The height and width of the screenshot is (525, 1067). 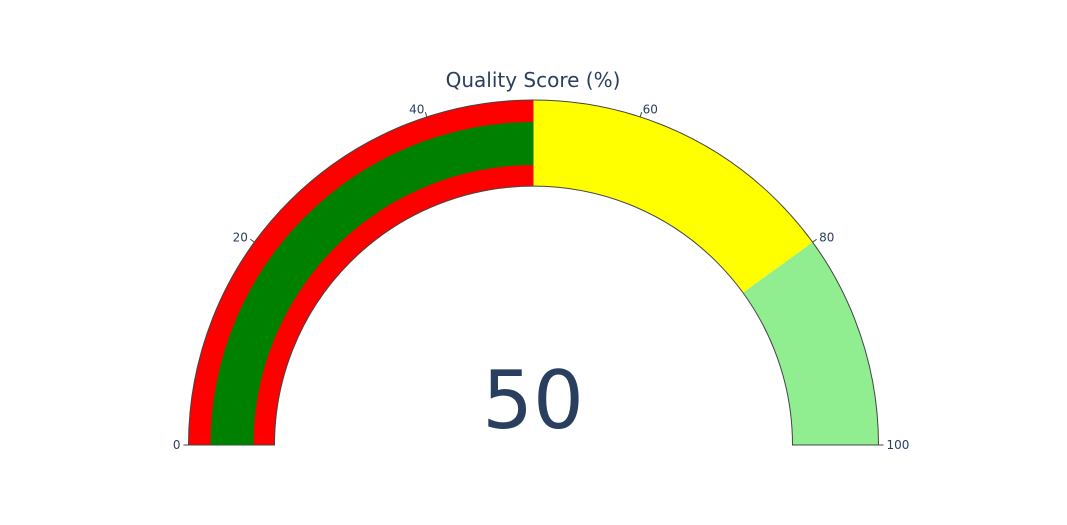 What do you see at coordinates (650, 109) in the screenshot?
I see `gauge-tick-label-60: 60` at bounding box center [650, 109].